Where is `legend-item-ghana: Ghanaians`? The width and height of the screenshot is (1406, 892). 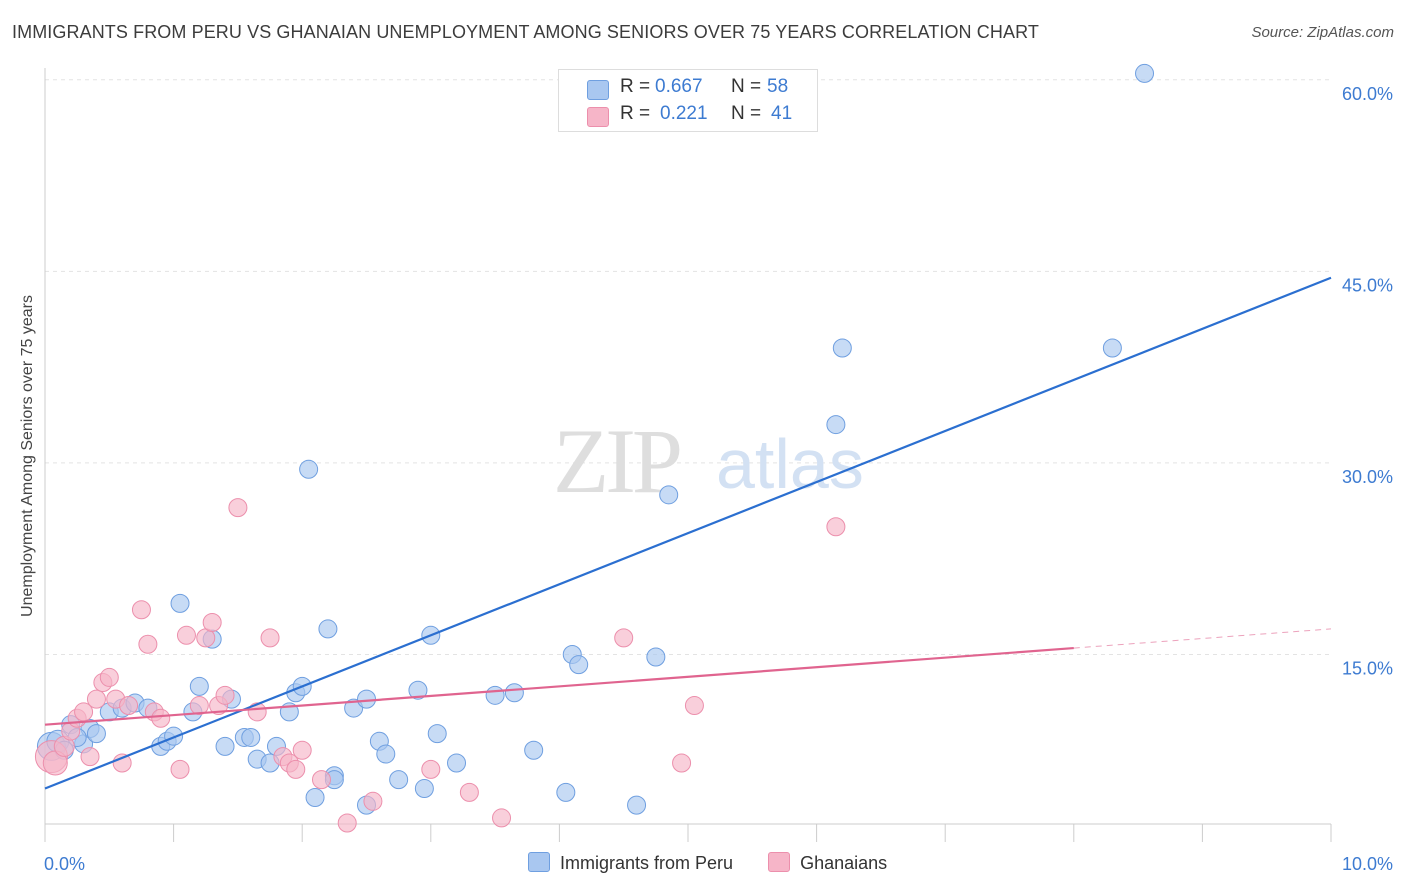 legend-item-ghana: Ghanaians is located at coordinates (827, 863).